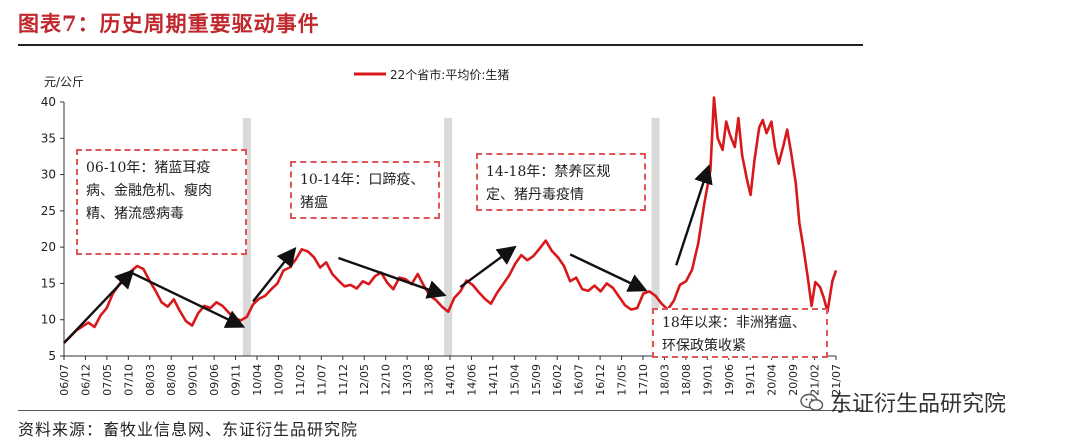 This screenshot has height=447, width=1080. I want to click on y-tick-label: 15, so click(48, 283).